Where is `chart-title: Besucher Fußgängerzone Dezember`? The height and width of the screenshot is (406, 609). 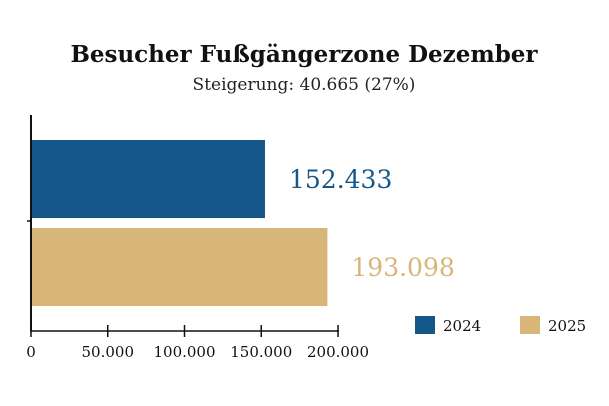
chart-title: Besucher Fußgängerzone Dezember is located at coordinates (304, 54).